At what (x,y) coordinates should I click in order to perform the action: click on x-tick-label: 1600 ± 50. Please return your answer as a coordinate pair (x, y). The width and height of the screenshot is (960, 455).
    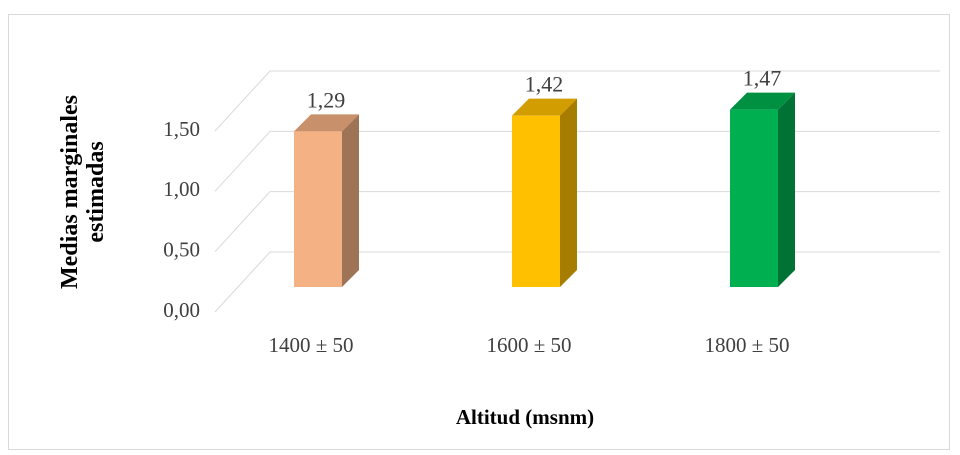
    Looking at the image, I should click on (528, 345).